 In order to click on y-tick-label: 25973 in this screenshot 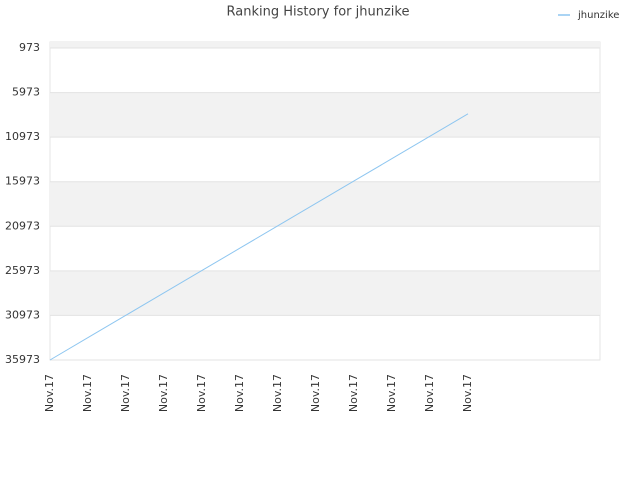, I will do `click(22, 270)`.